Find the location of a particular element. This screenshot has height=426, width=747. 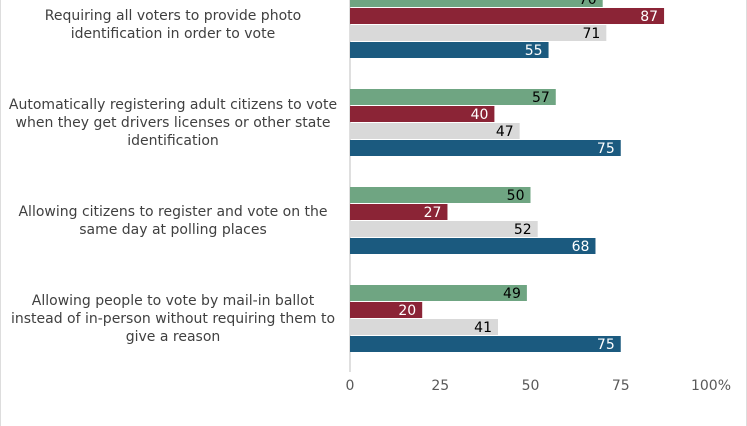

value-label: 87 is located at coordinates (649, 17).